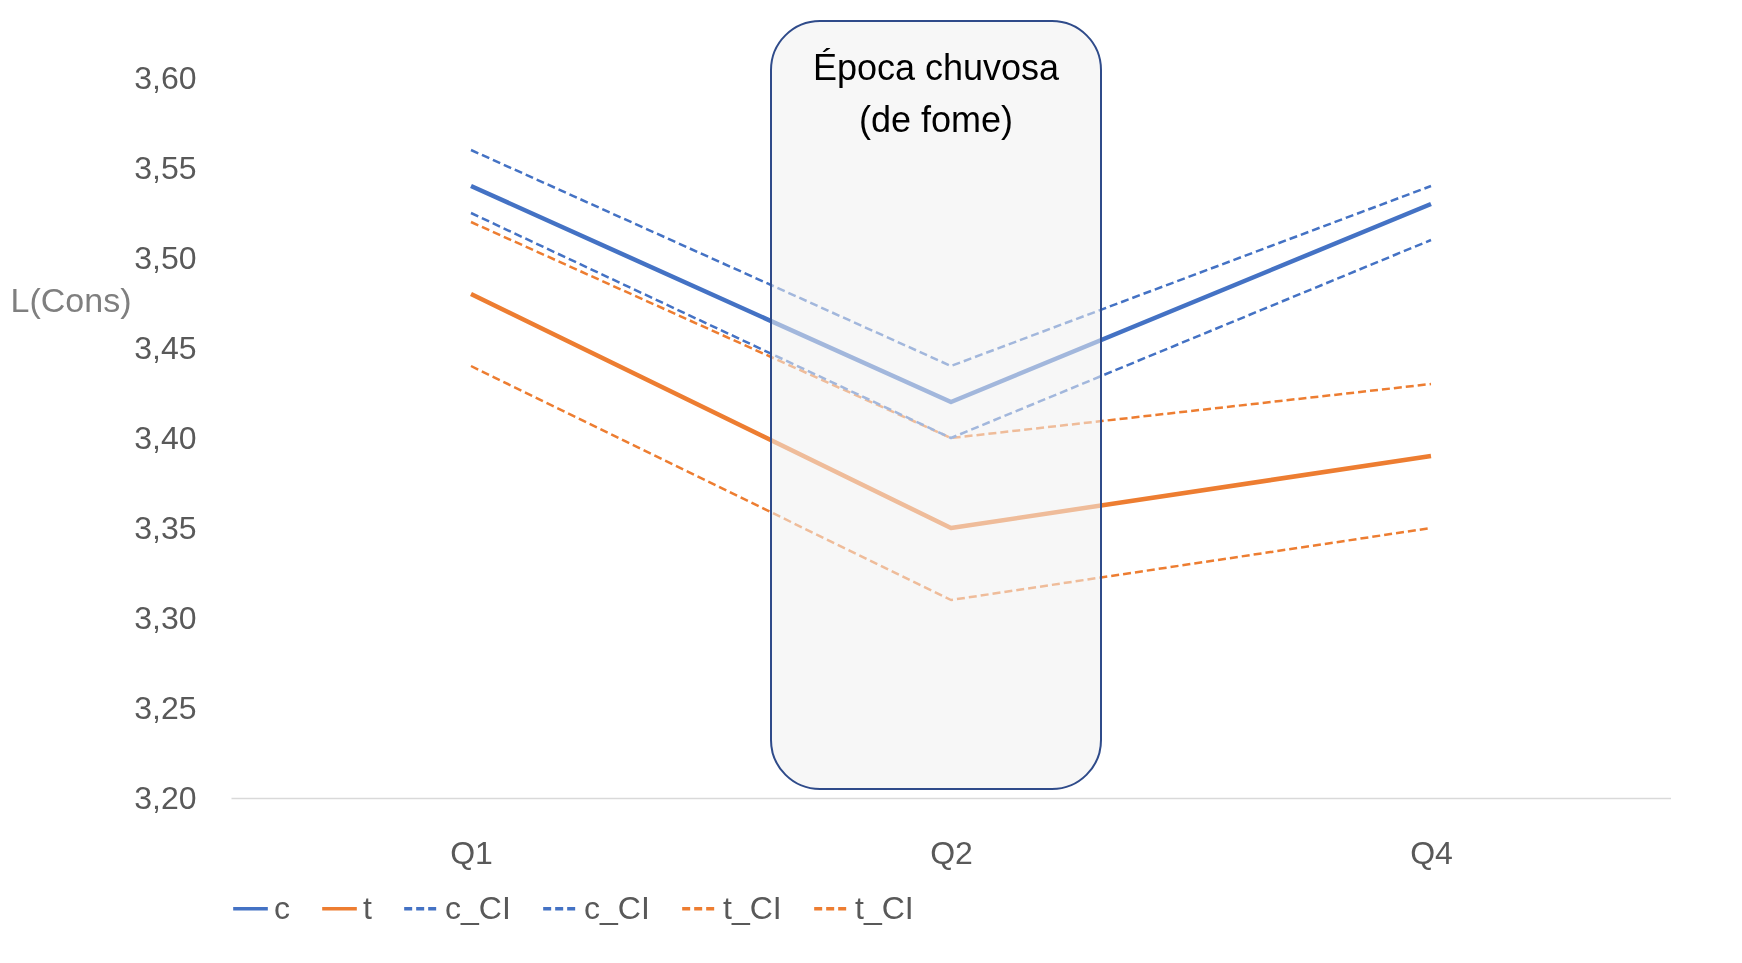 The width and height of the screenshot is (1742, 963). What do you see at coordinates (471, 852) in the screenshot?
I see `x-tick-label: Q1` at bounding box center [471, 852].